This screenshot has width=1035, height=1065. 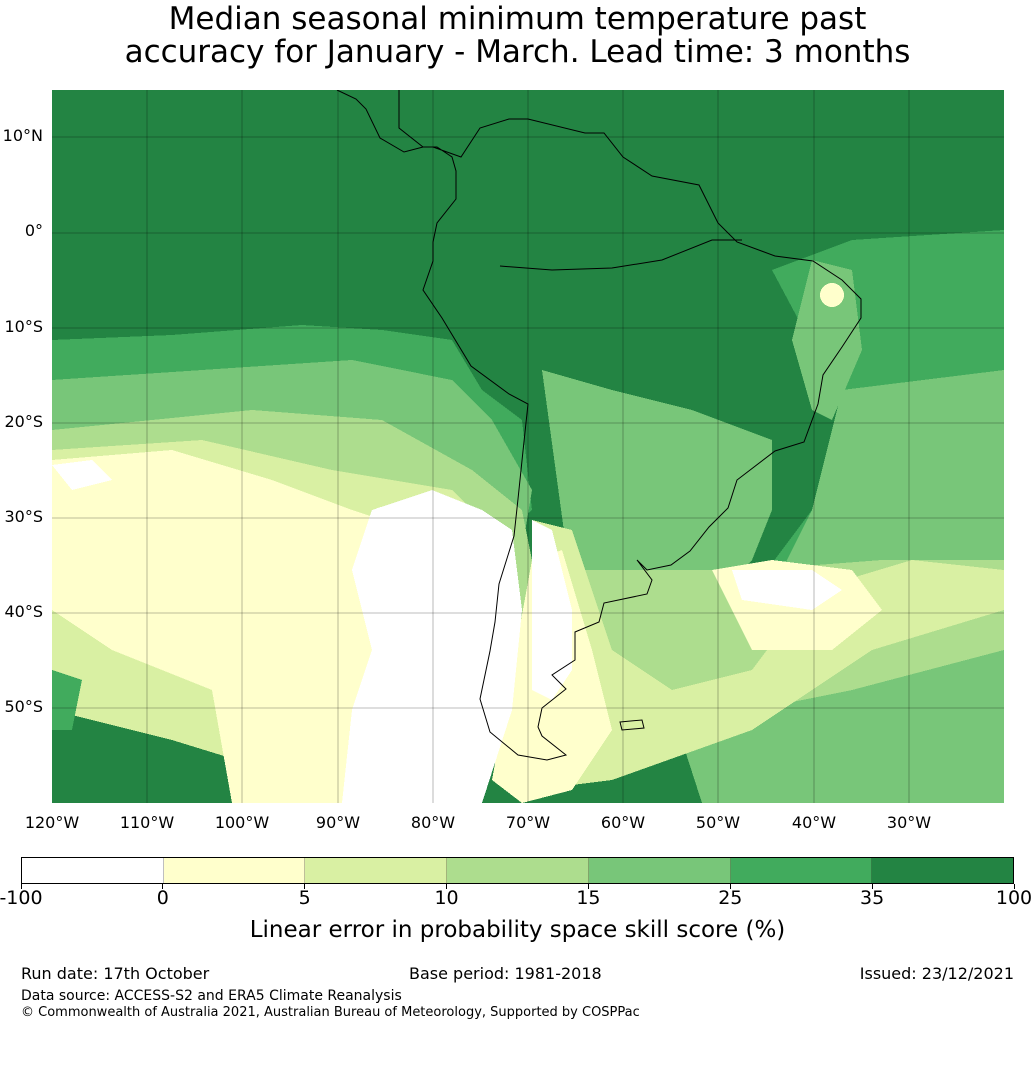 I want to click on colorbar-tick-label: 0, so click(x=162, y=898).